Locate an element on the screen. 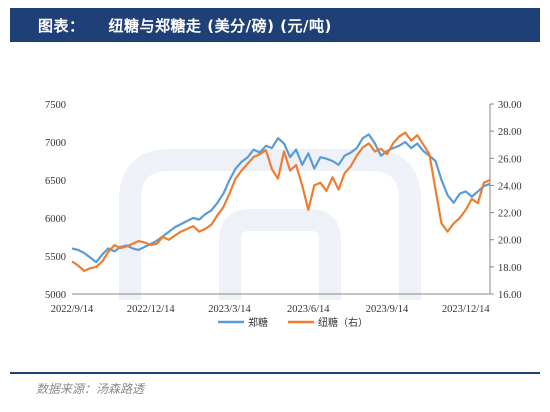 The image size is (550, 412). x-tick-label: 2022/9/14 is located at coordinates (72, 309).